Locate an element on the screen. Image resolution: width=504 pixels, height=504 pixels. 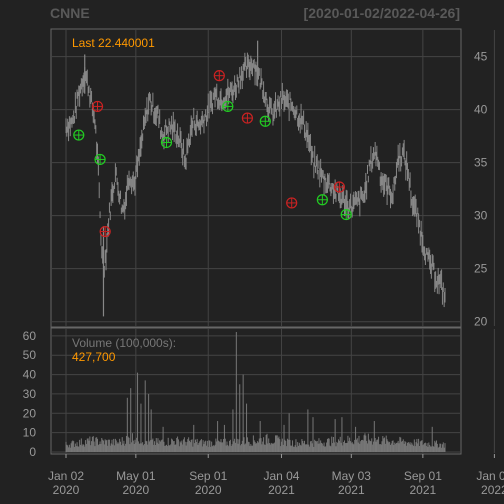
volume-axis: 0 10 20 30 40 50 60 is located at coordinates (30, 394).